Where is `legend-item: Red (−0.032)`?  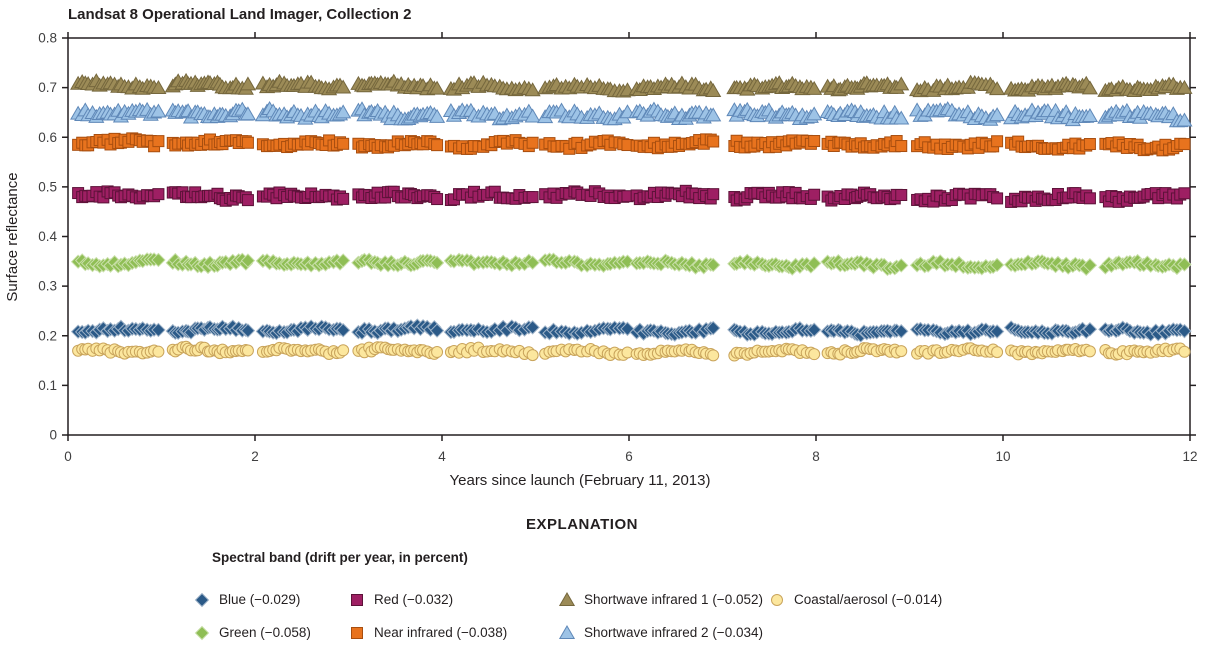
legend-item: Red (−0.032) is located at coordinates (453, 599).